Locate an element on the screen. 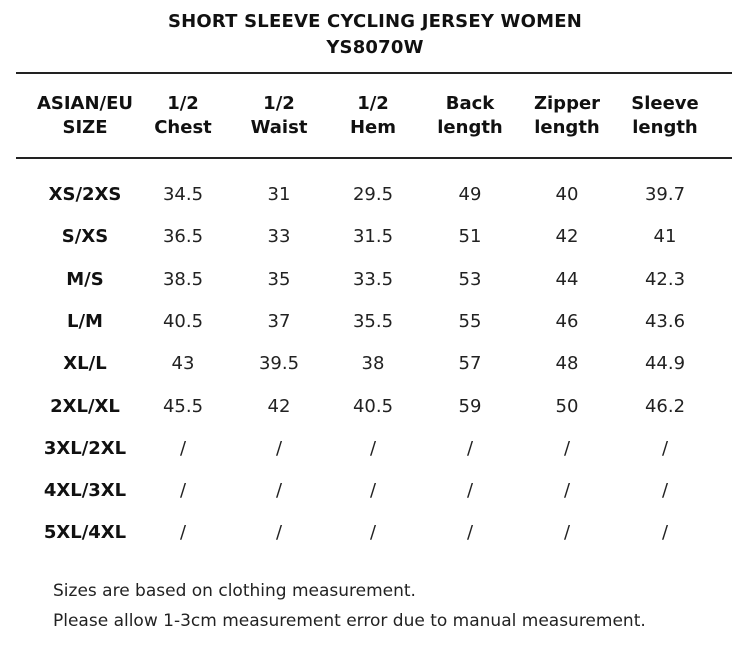  measurement-cell: 35 is located at coordinates (279, 279).